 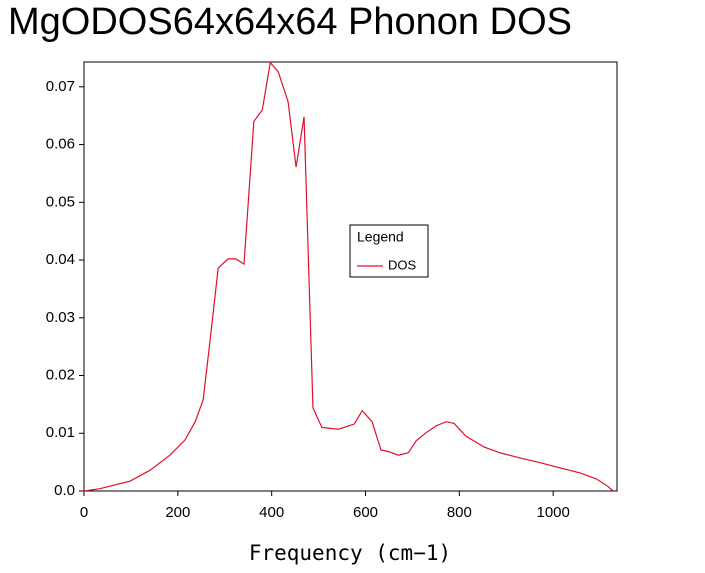 I want to click on x-tick-label: 400, so click(x=271, y=512).